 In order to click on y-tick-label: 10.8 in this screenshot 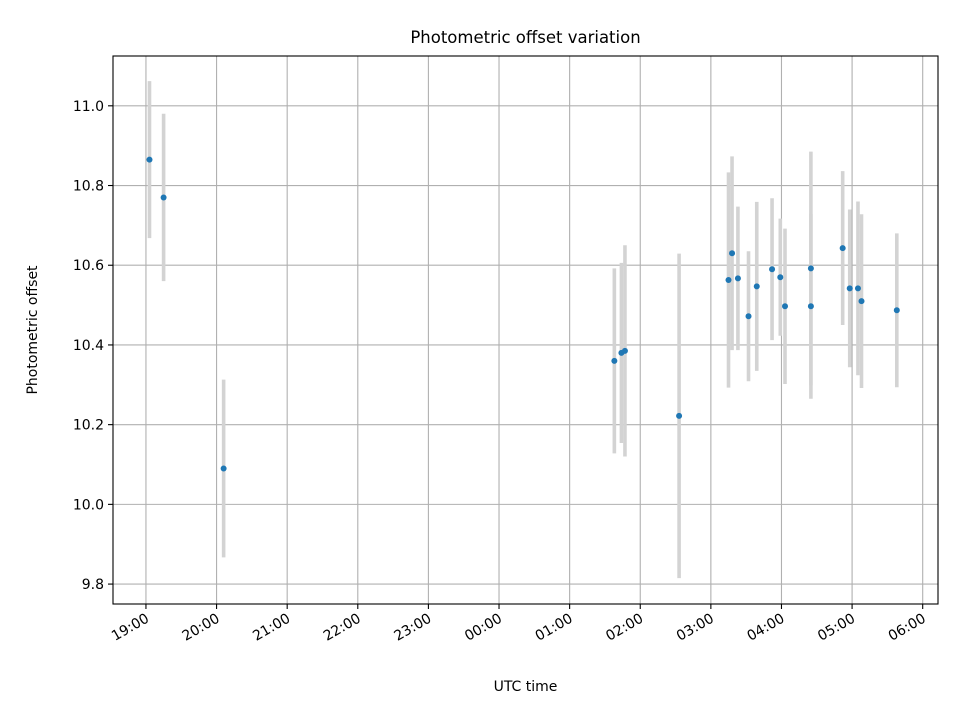, I will do `click(88, 187)`.